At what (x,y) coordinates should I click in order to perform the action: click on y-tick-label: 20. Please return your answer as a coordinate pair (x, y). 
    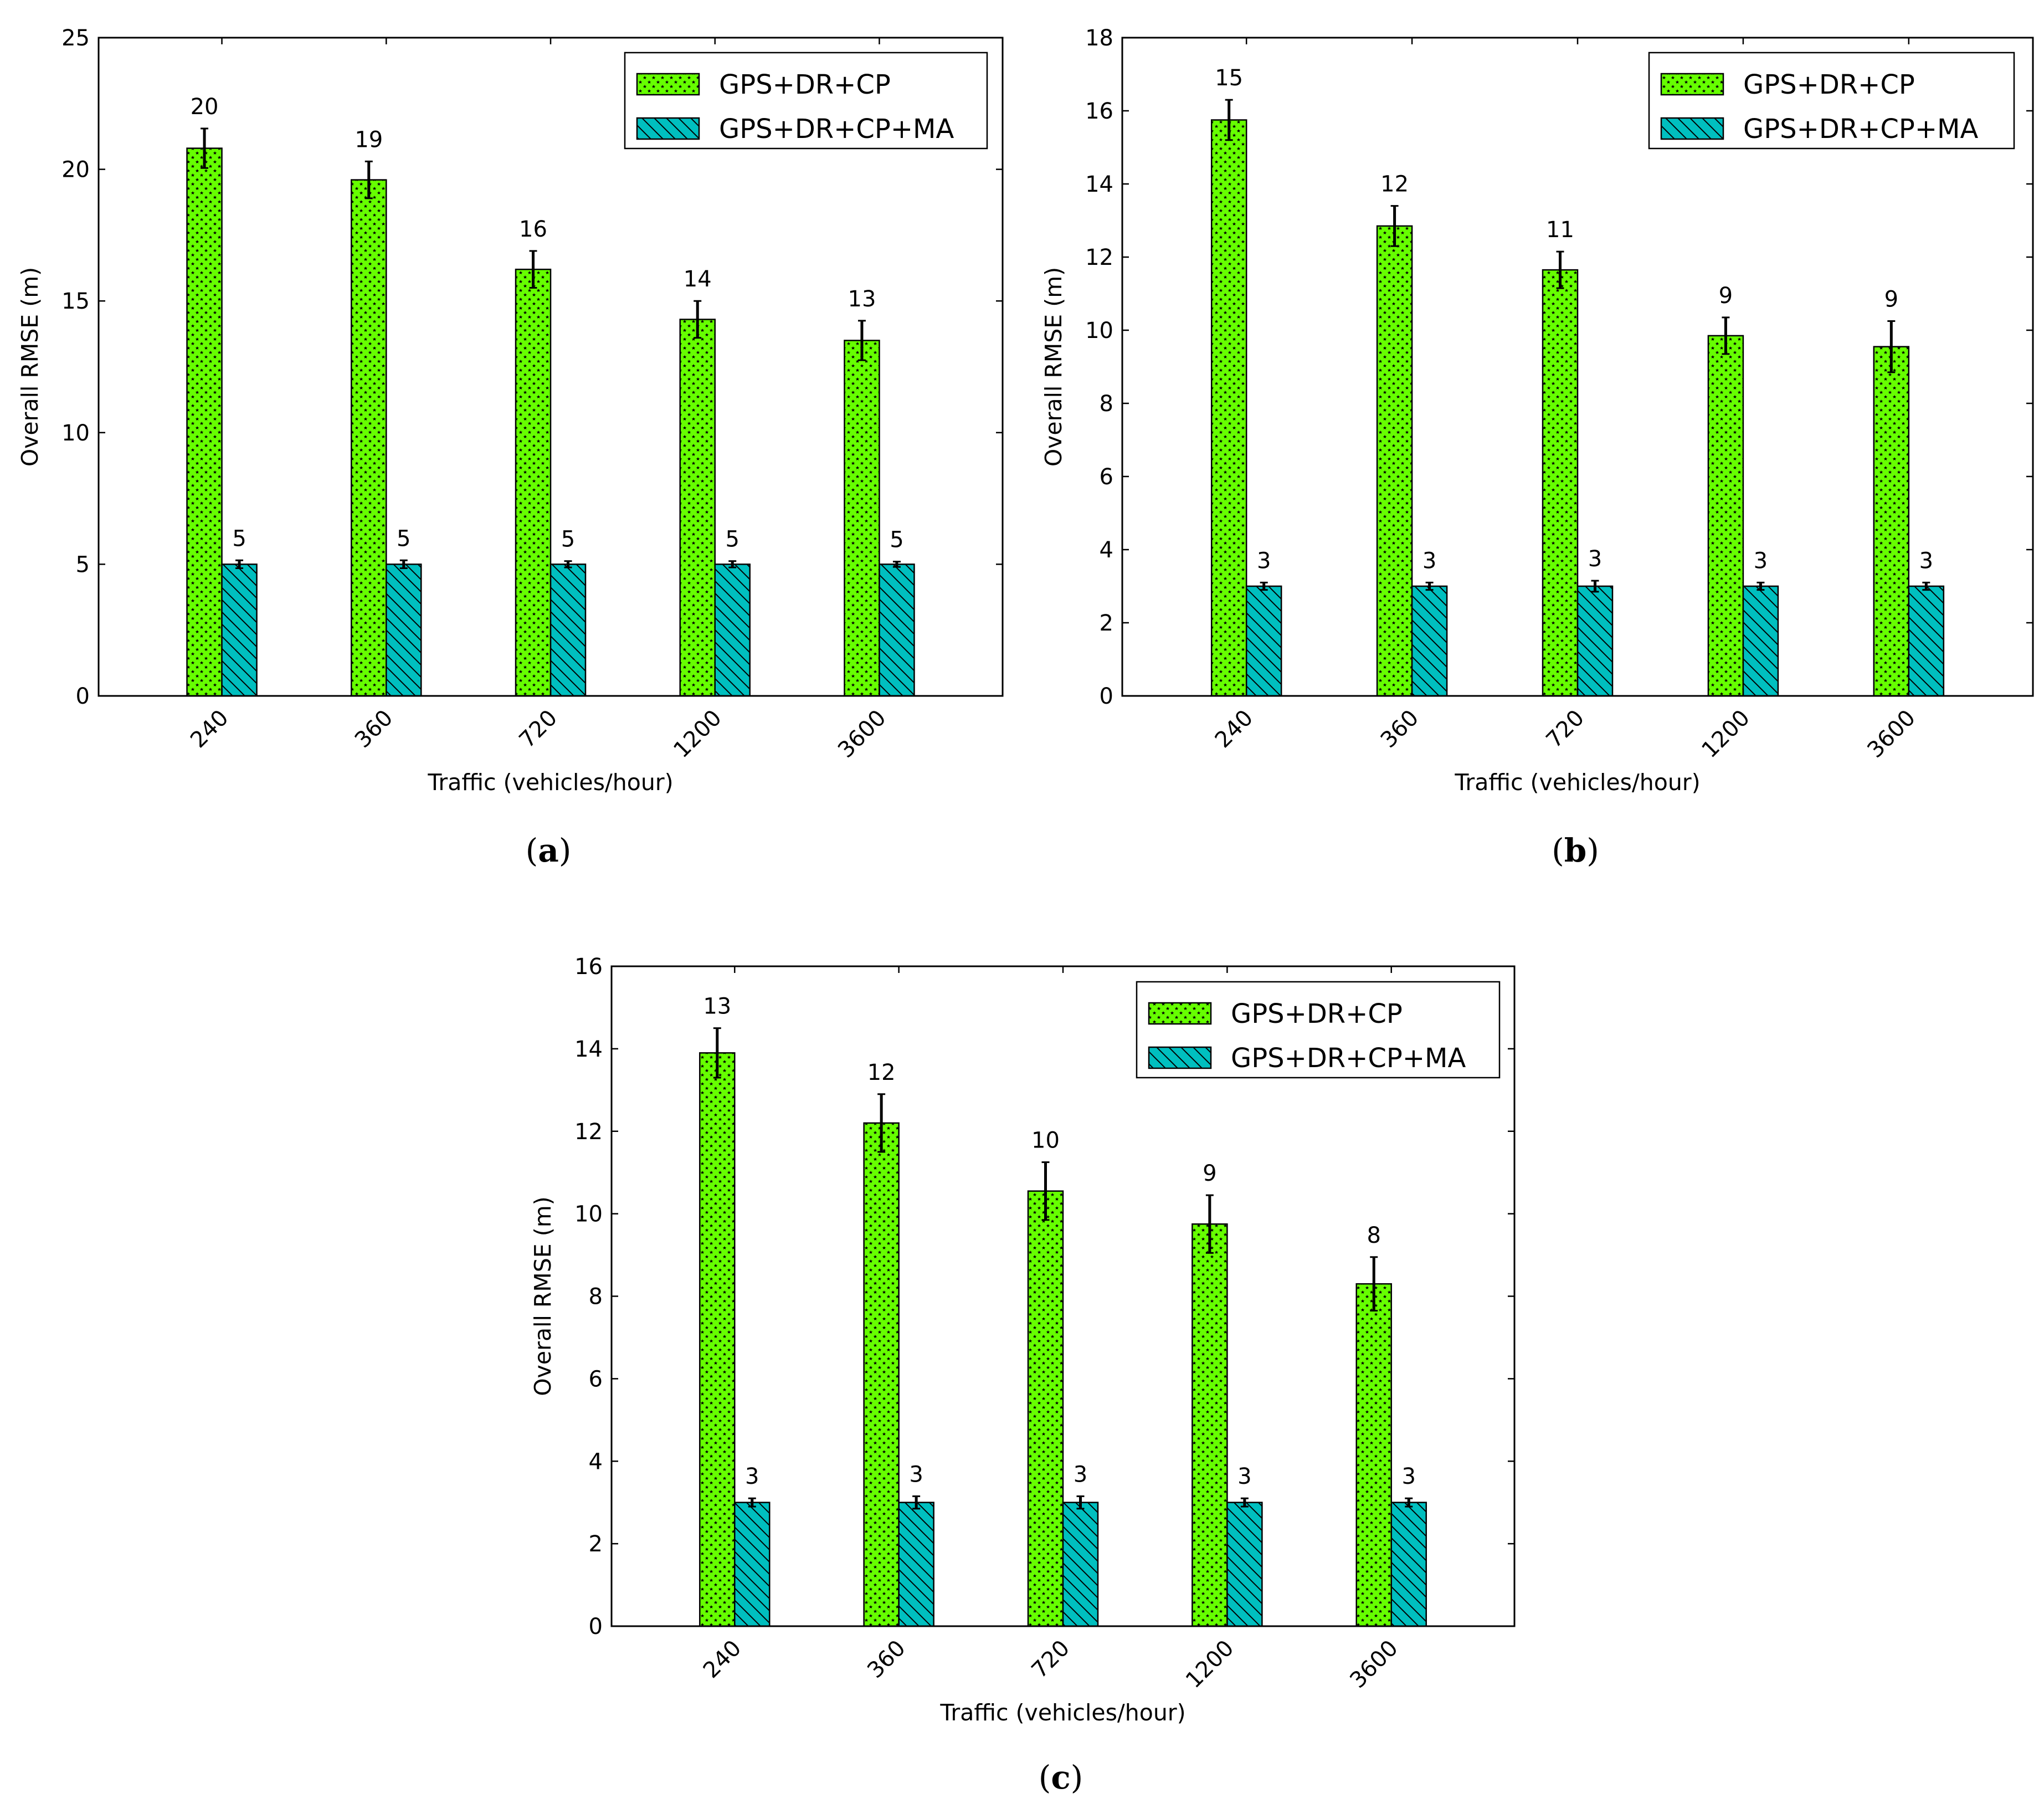
    Looking at the image, I should click on (75, 170).